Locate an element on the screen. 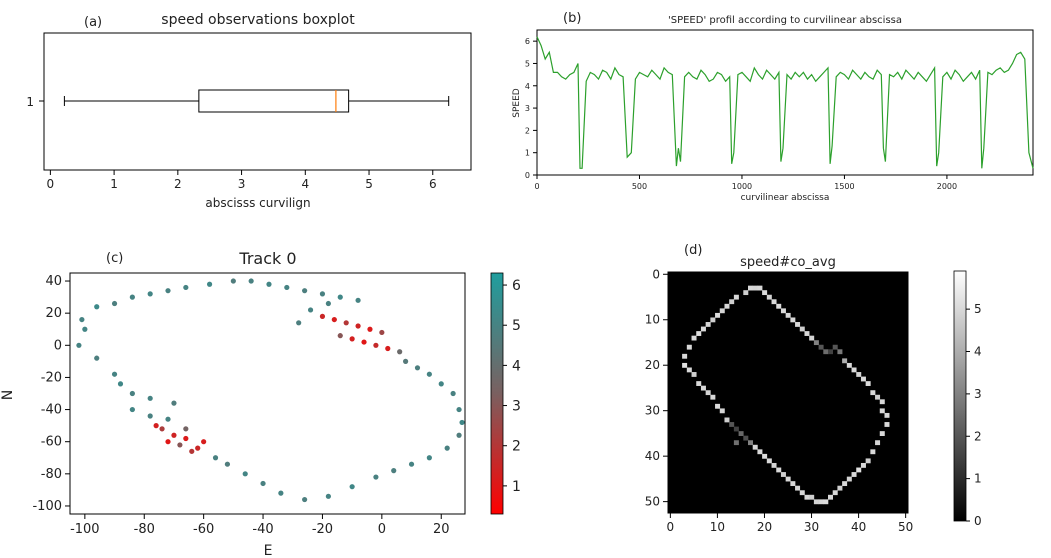 The width and height of the screenshot is (1051, 558). scatter-xlabel: E is located at coordinates (268, 550).